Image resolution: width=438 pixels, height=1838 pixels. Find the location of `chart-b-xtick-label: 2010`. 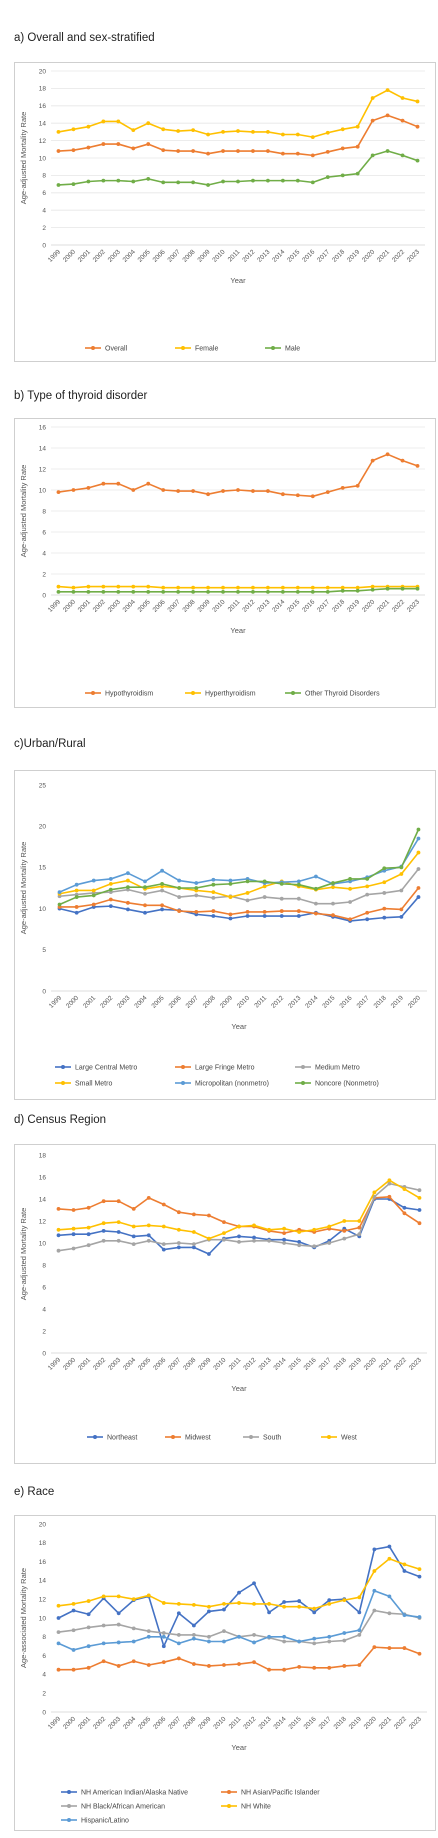

chart-b-xtick-label: 2010 is located at coordinates (218, 605).